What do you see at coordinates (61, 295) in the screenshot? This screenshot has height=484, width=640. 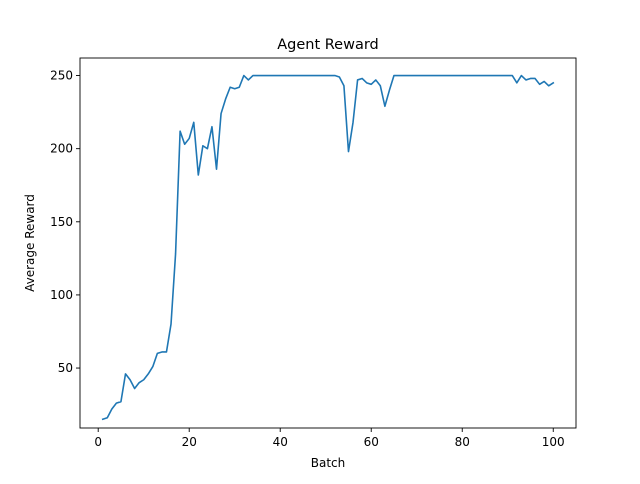 I see `y-tick-label: 100` at bounding box center [61, 295].